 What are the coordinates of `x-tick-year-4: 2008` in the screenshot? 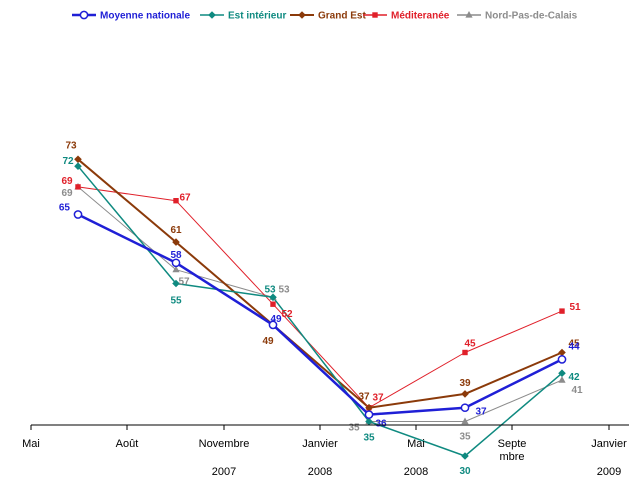 It's located at (416, 472).